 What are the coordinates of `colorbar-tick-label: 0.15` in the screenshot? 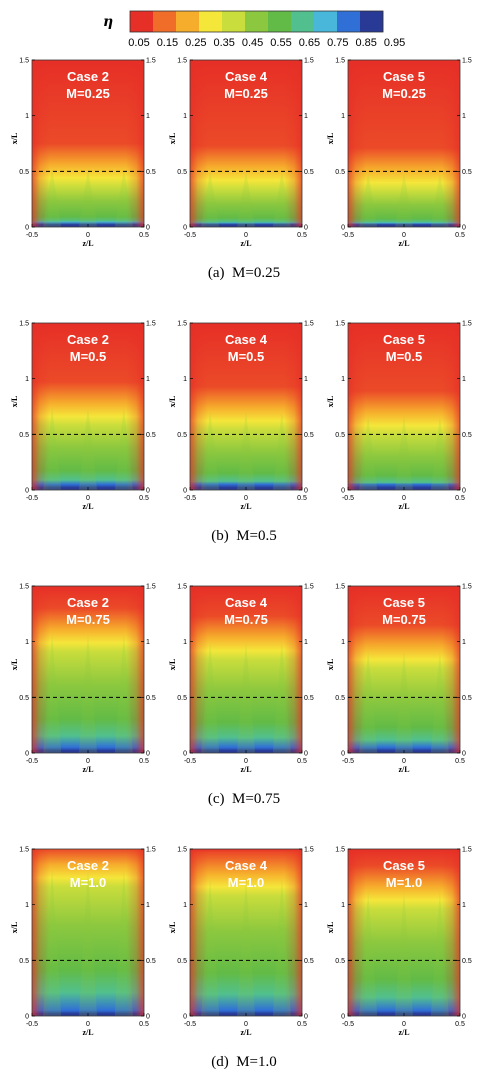 It's located at (167, 43).